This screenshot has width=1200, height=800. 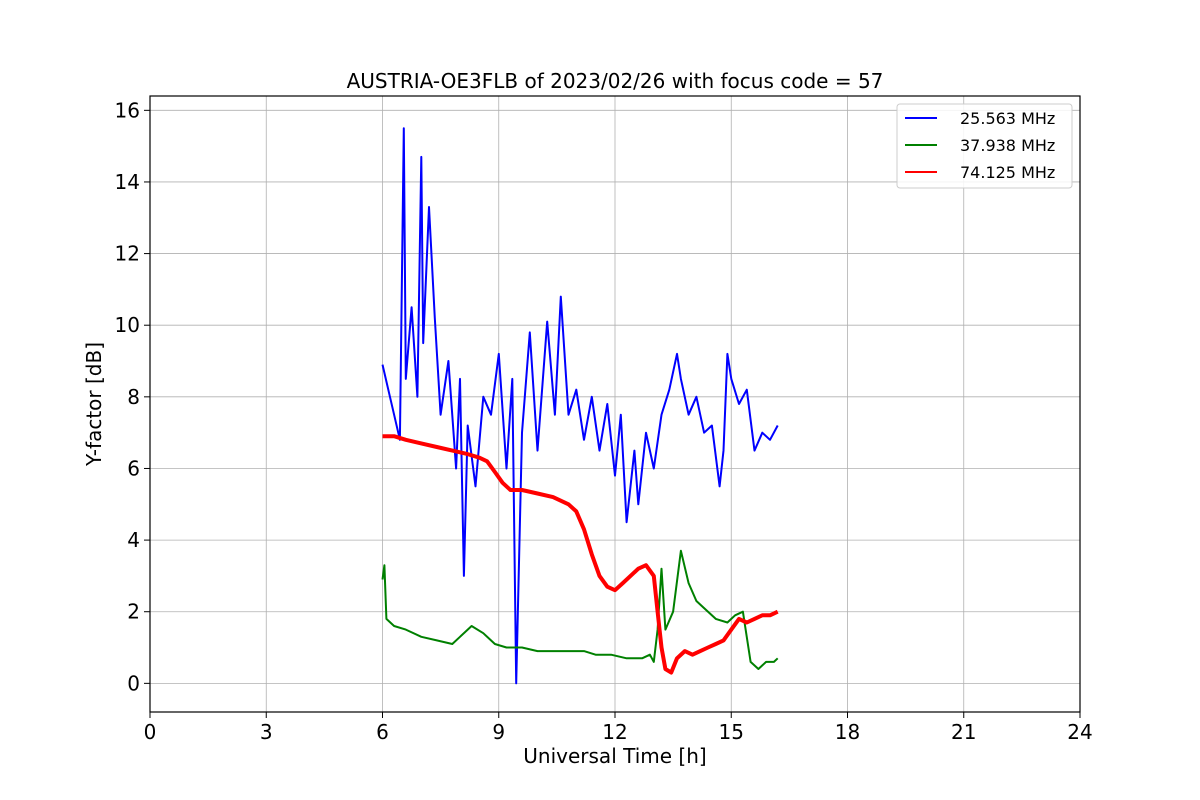 What do you see at coordinates (133, 612) in the screenshot?
I see `y-tick-label: 2` at bounding box center [133, 612].